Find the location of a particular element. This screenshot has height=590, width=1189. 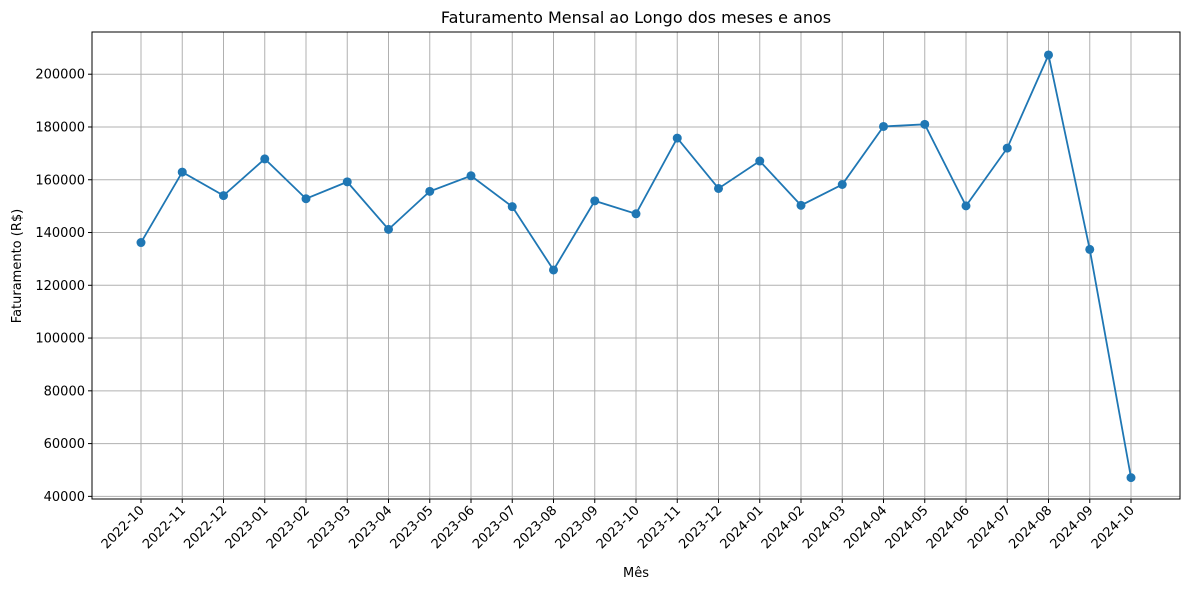

x-tick-label: 2023-08 is located at coordinates (535, 527).